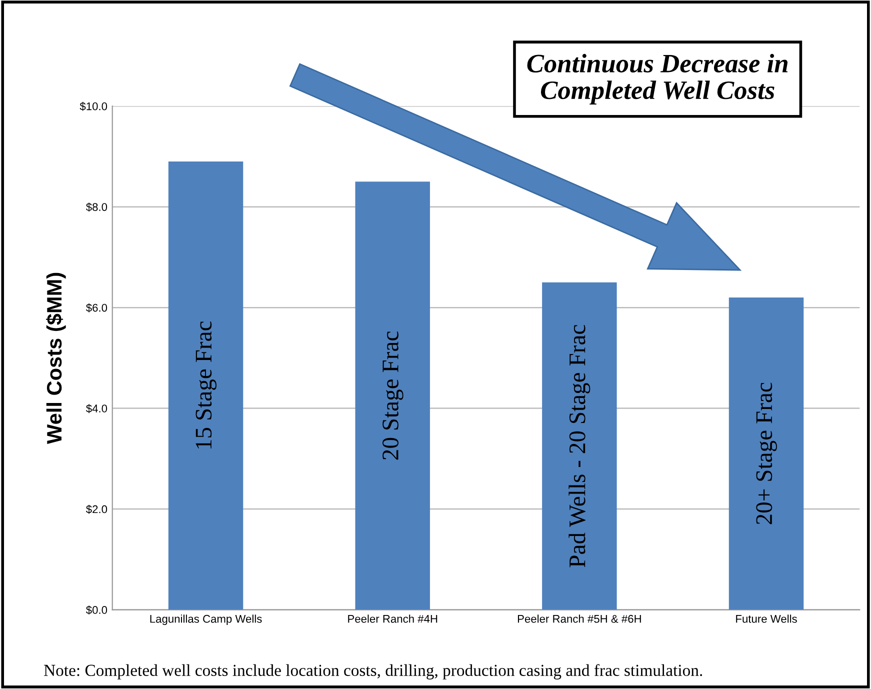 The width and height of the screenshot is (871, 689). I want to click on x-tick-label: Peeler Ranch #5H & #6H, so click(579, 618).